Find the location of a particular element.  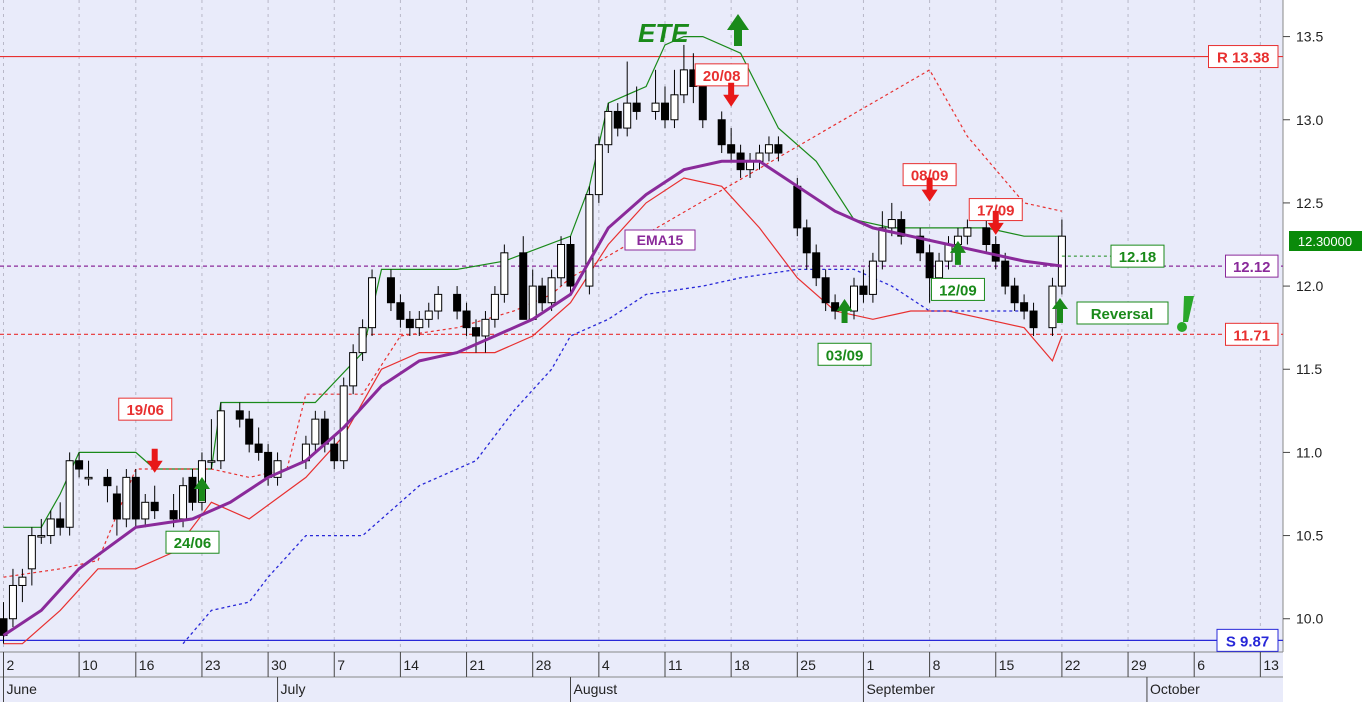

y-tick-label: 11.0 is located at coordinates (1309, 452).